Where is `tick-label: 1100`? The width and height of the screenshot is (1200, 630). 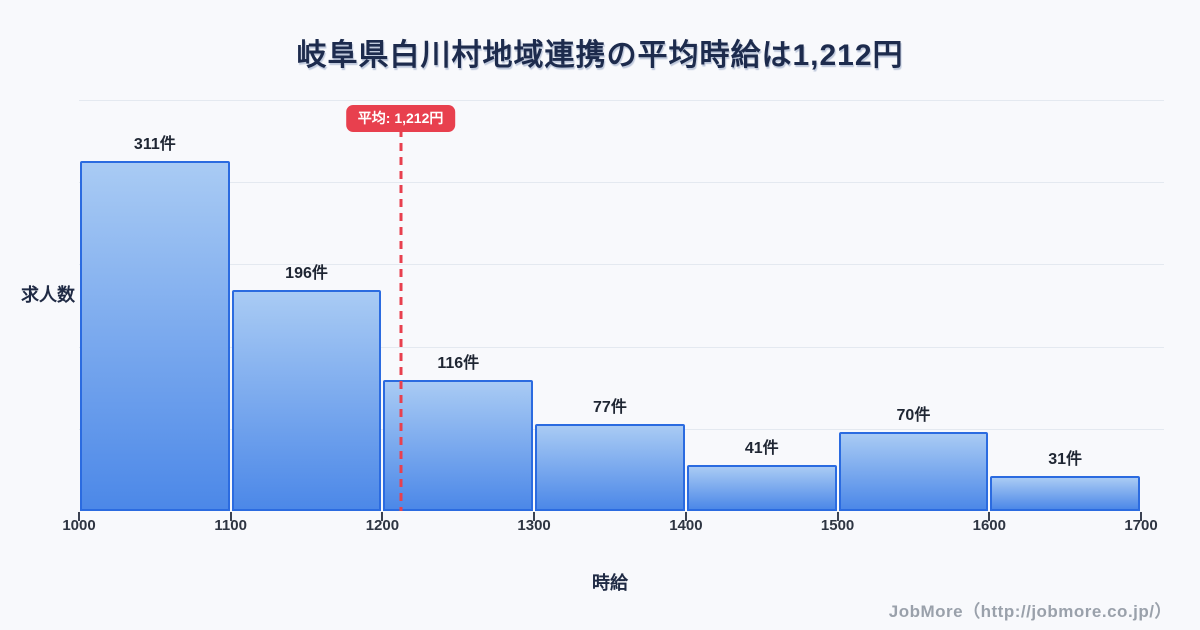 tick-label: 1100 is located at coordinates (230, 525).